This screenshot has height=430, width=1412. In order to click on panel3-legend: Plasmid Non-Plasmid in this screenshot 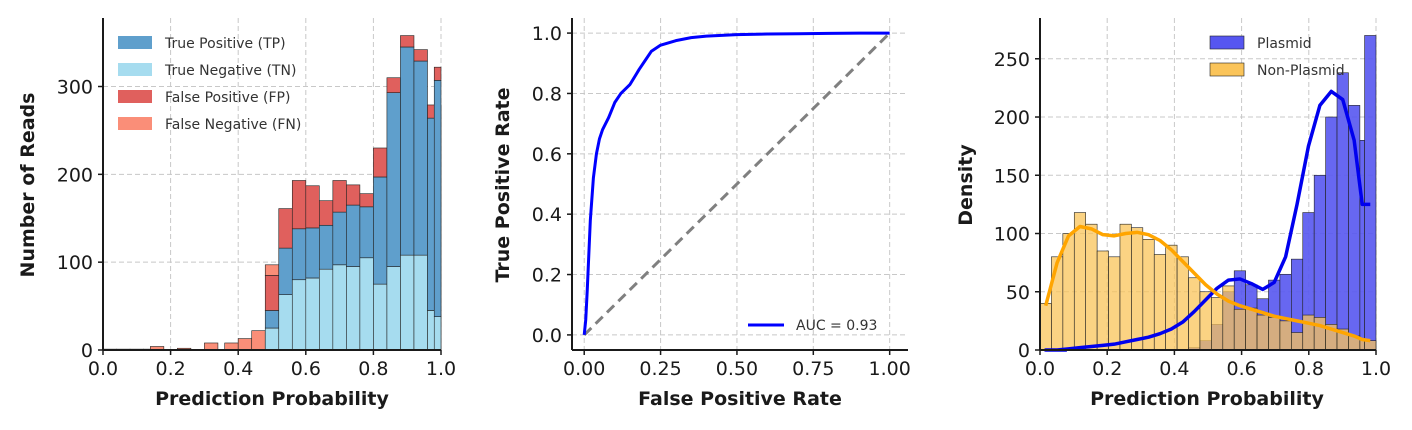, I will do `click(1277, 57)`.